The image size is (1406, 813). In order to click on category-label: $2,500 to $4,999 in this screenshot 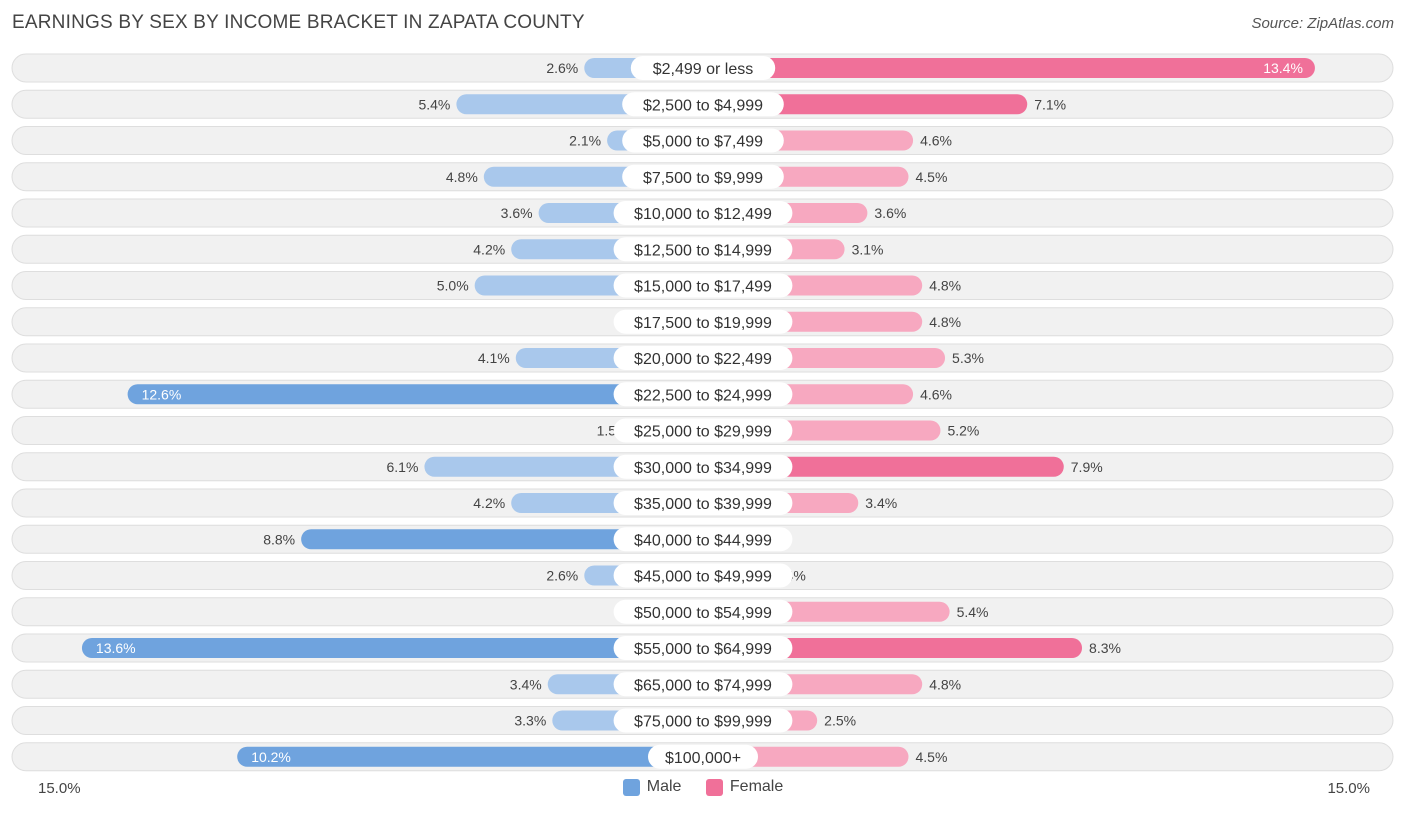, I will do `click(703, 105)`.